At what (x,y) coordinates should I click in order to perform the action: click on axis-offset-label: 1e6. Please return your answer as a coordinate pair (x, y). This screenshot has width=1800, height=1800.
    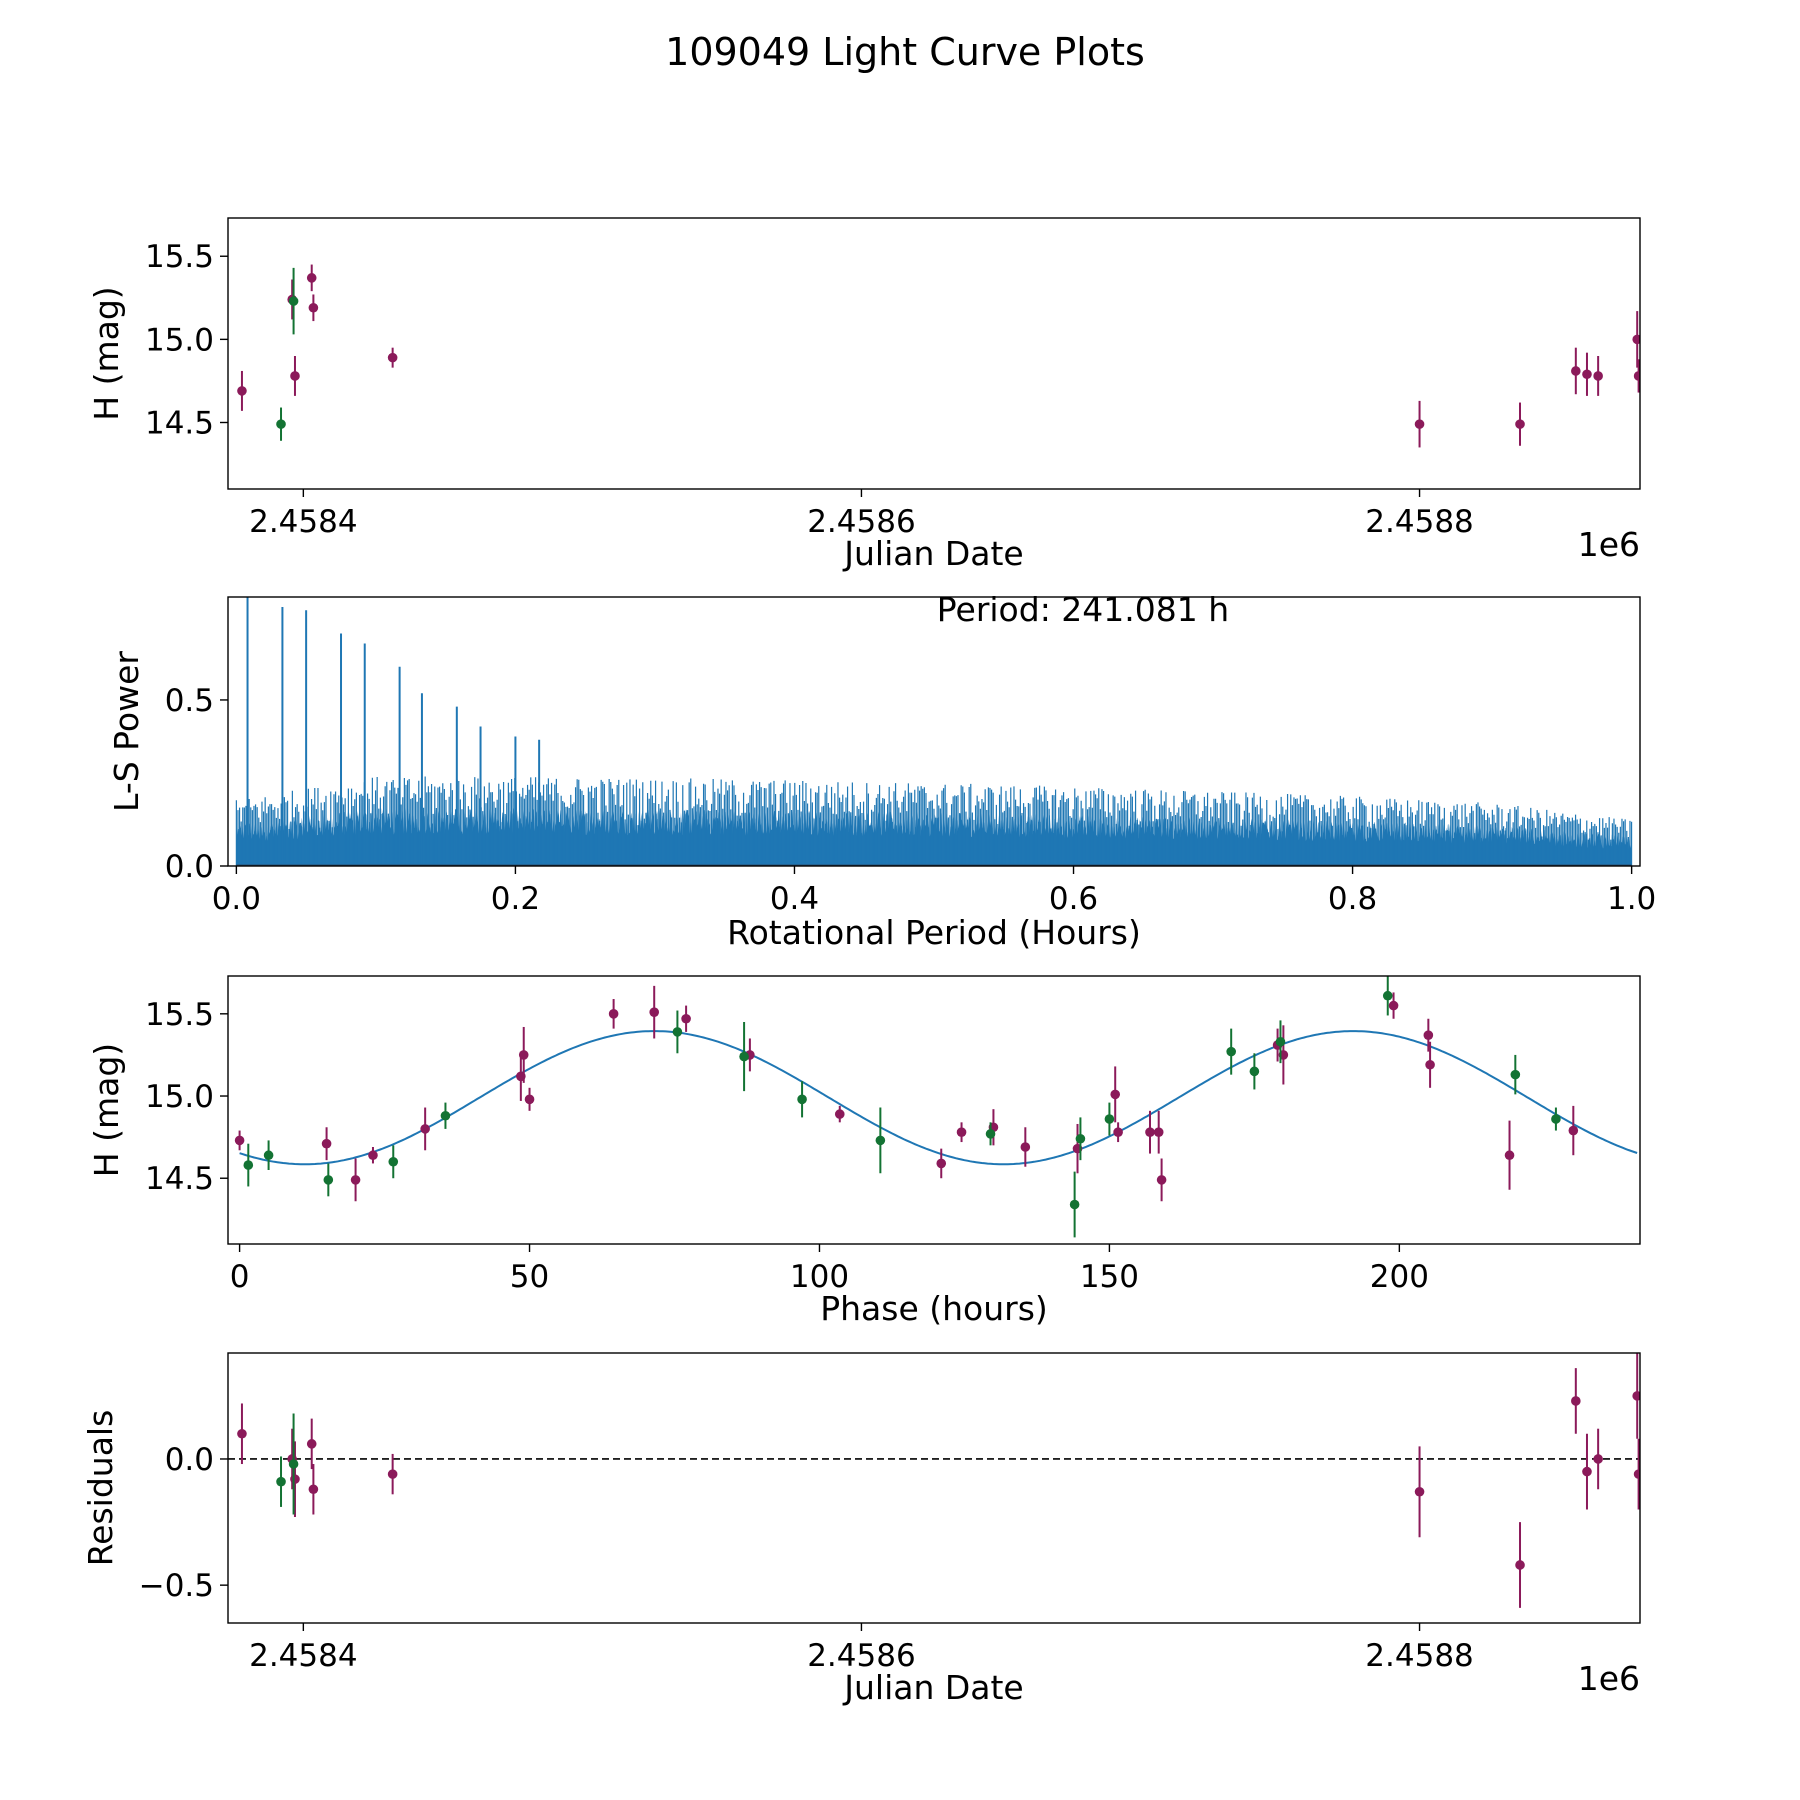
    Looking at the image, I should click on (1609, 544).